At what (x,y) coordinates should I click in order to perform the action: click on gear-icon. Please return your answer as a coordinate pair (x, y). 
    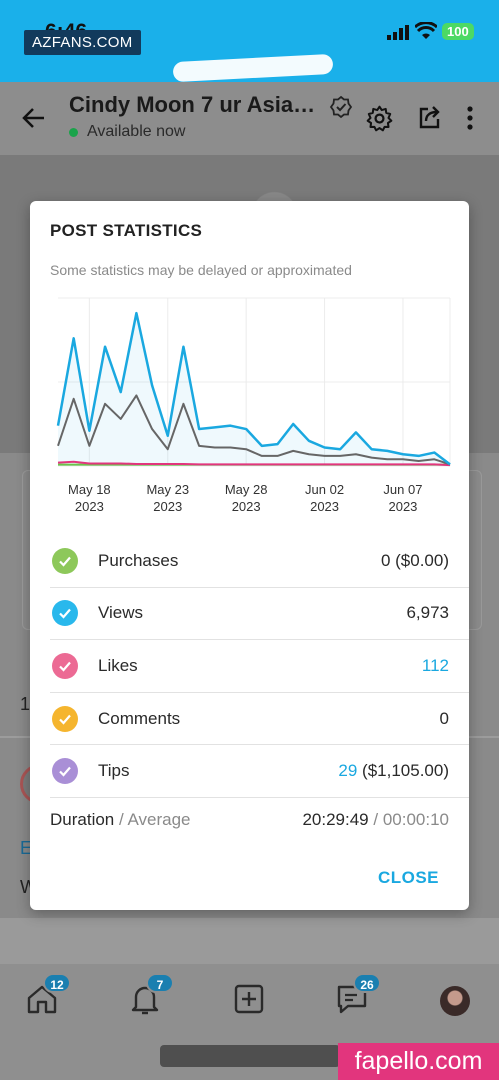
    Looking at the image, I should click on (379, 118).